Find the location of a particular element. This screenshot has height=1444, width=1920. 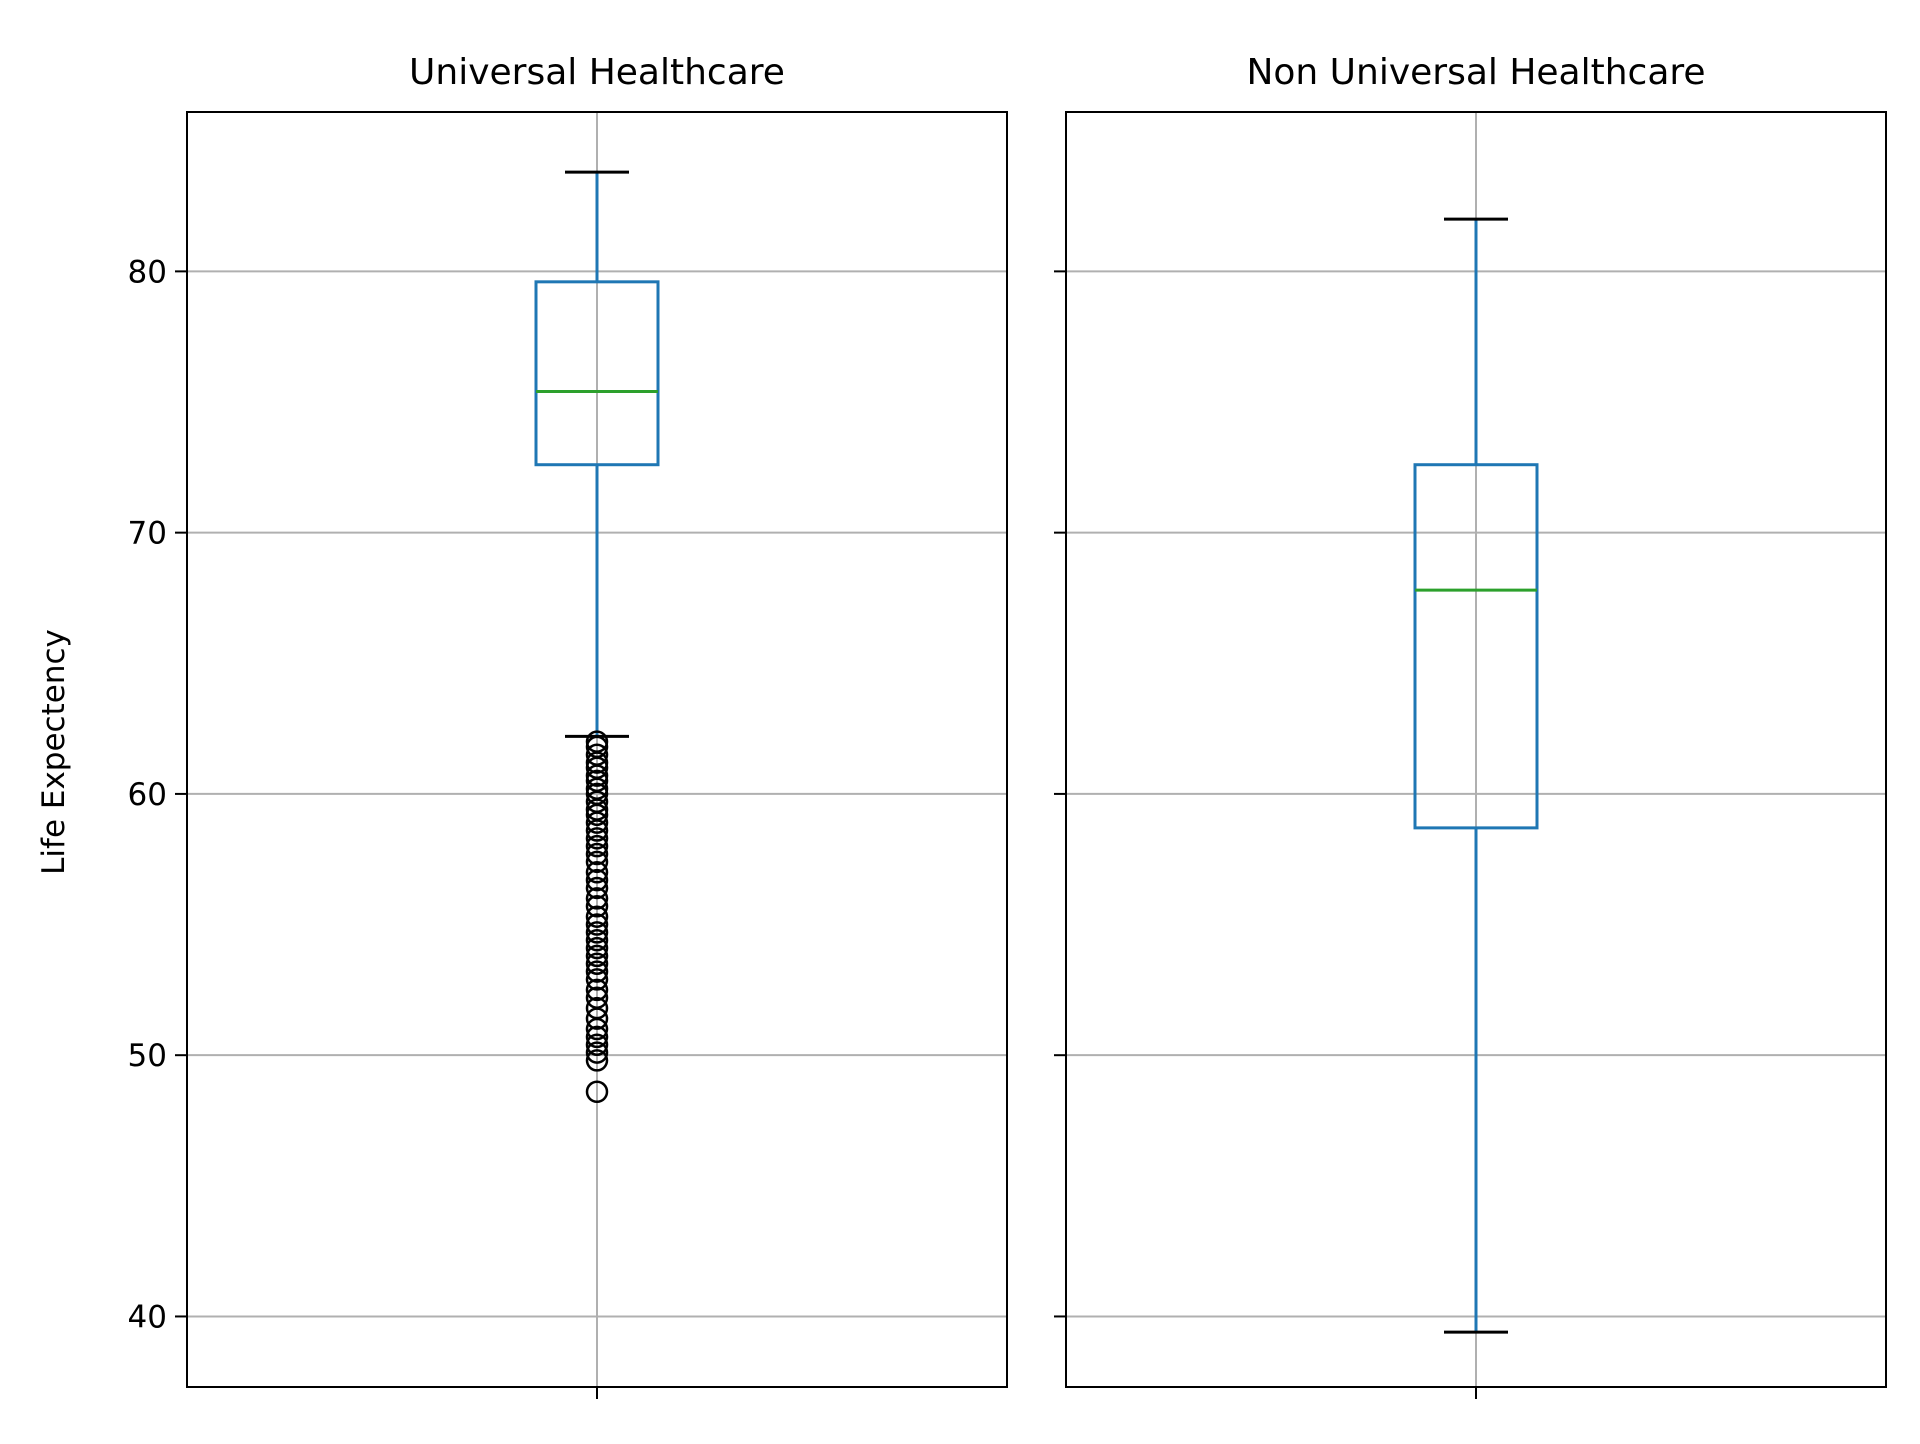

y-tick-label: 60 is located at coordinates (147, 795).